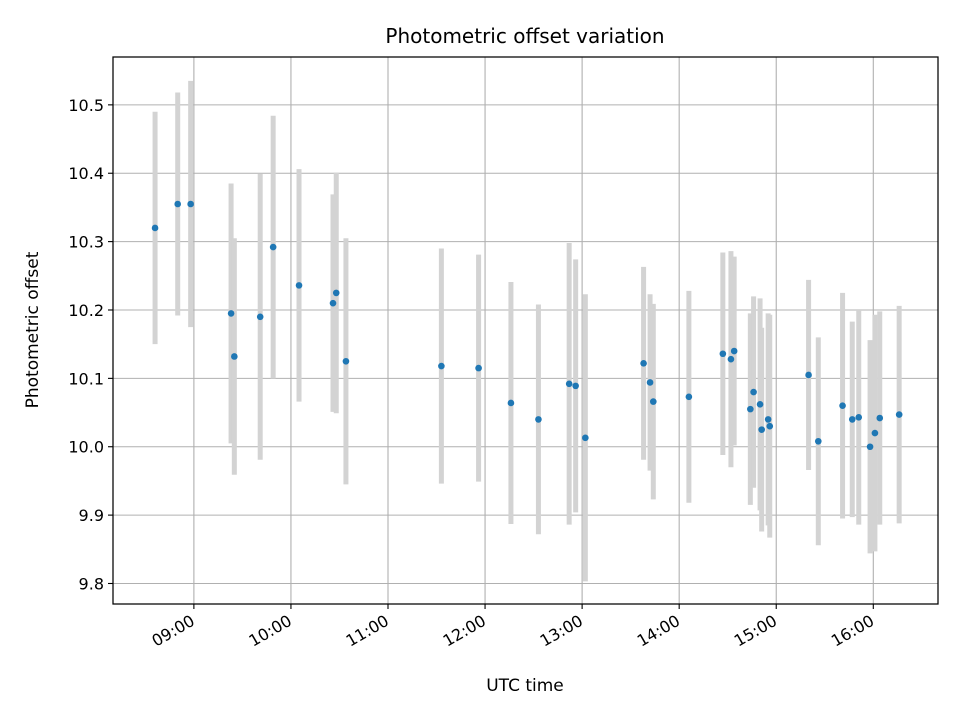 This screenshot has height=720, width=960. I want to click on y-axis-label: Photometric offset, so click(33, 329).